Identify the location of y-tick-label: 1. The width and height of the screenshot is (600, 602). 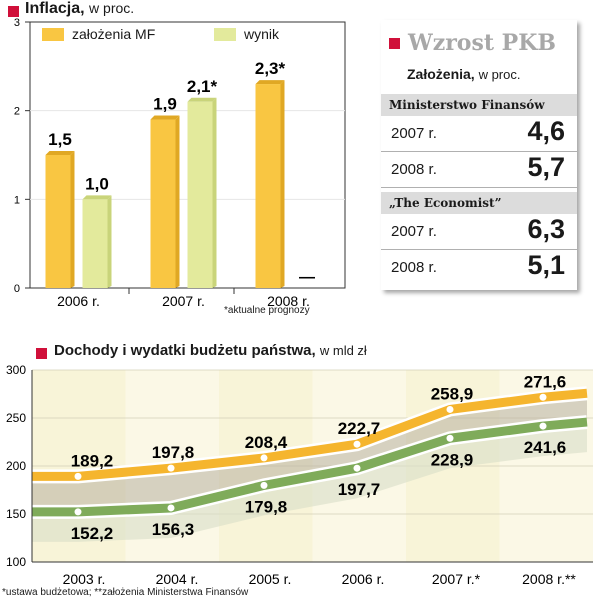
(17, 200).